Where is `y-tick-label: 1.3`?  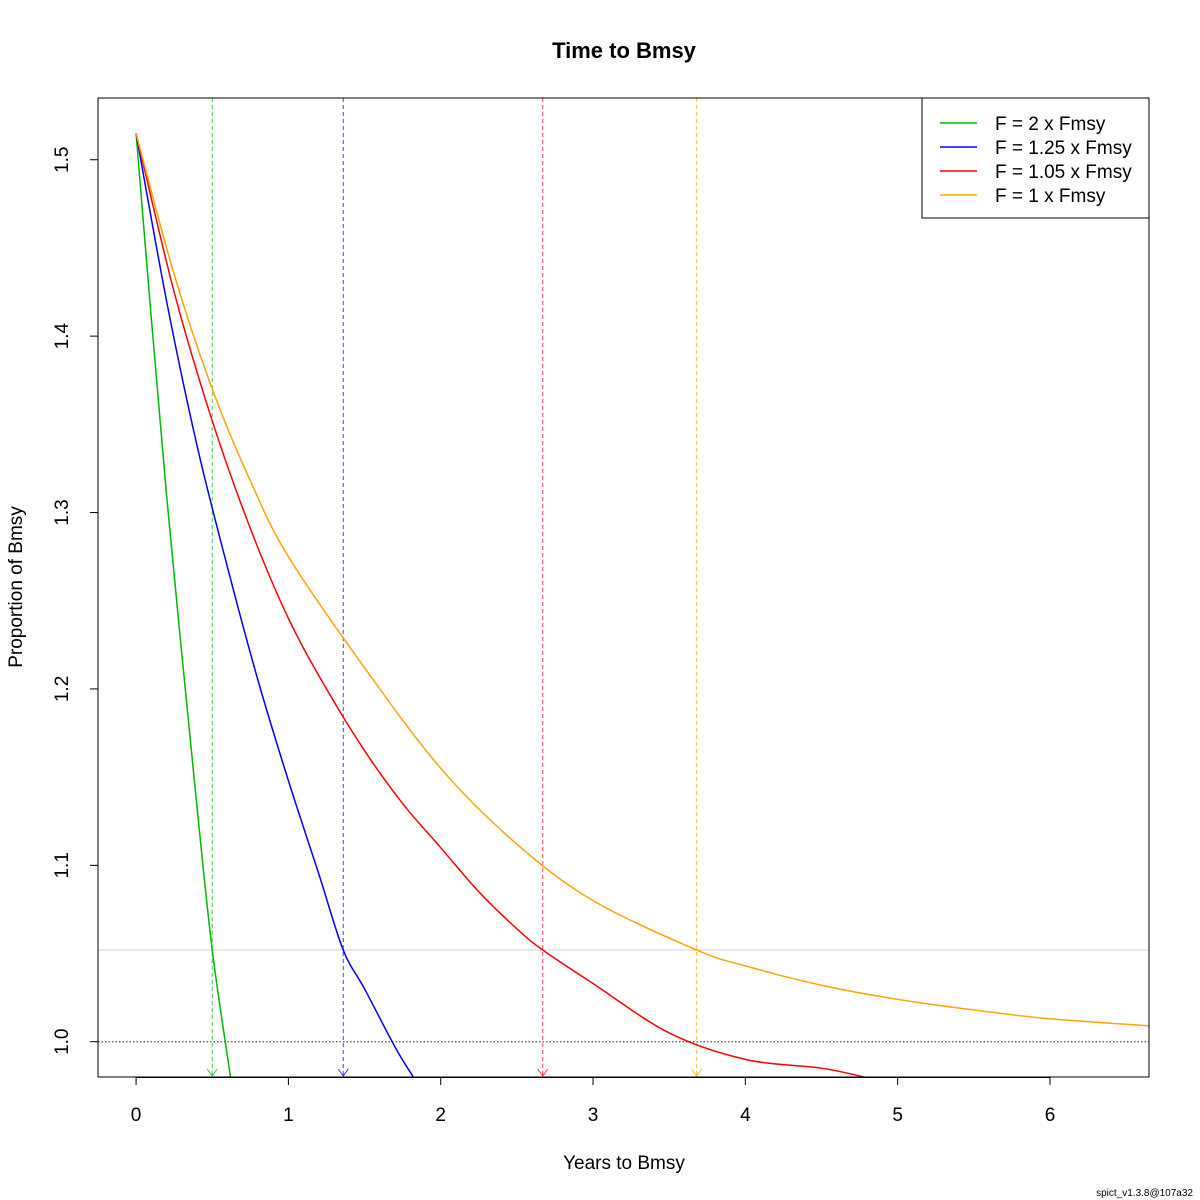
y-tick-label: 1.3 is located at coordinates (62, 512).